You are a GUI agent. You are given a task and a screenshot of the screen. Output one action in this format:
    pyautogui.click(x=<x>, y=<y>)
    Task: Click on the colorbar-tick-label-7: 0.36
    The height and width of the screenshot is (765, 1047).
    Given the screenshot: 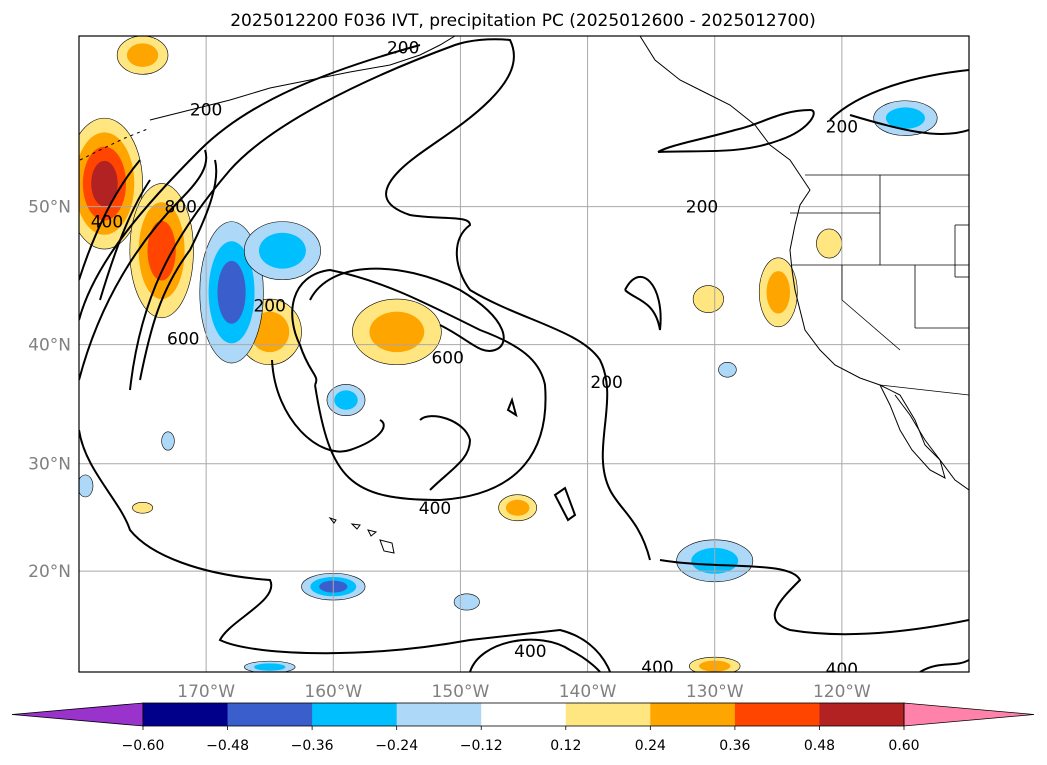 What is the action you would take?
    pyautogui.click(x=734, y=746)
    